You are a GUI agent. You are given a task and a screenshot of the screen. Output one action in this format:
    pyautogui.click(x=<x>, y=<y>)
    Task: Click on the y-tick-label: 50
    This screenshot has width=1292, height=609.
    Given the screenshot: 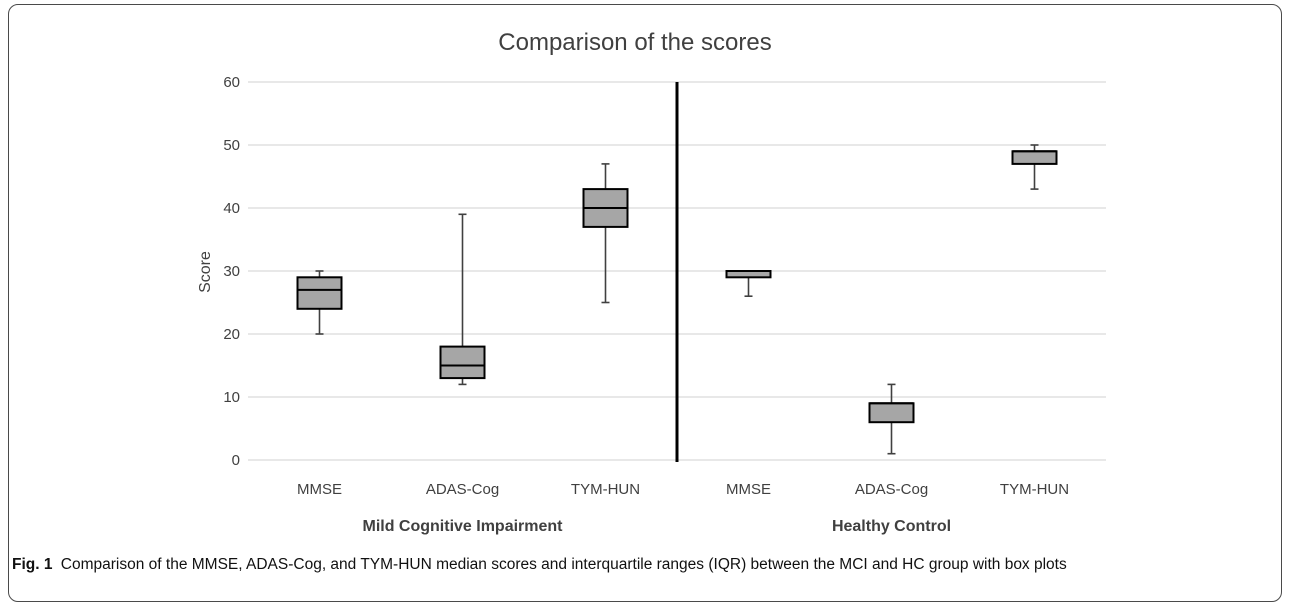 What is the action you would take?
    pyautogui.click(x=231, y=145)
    